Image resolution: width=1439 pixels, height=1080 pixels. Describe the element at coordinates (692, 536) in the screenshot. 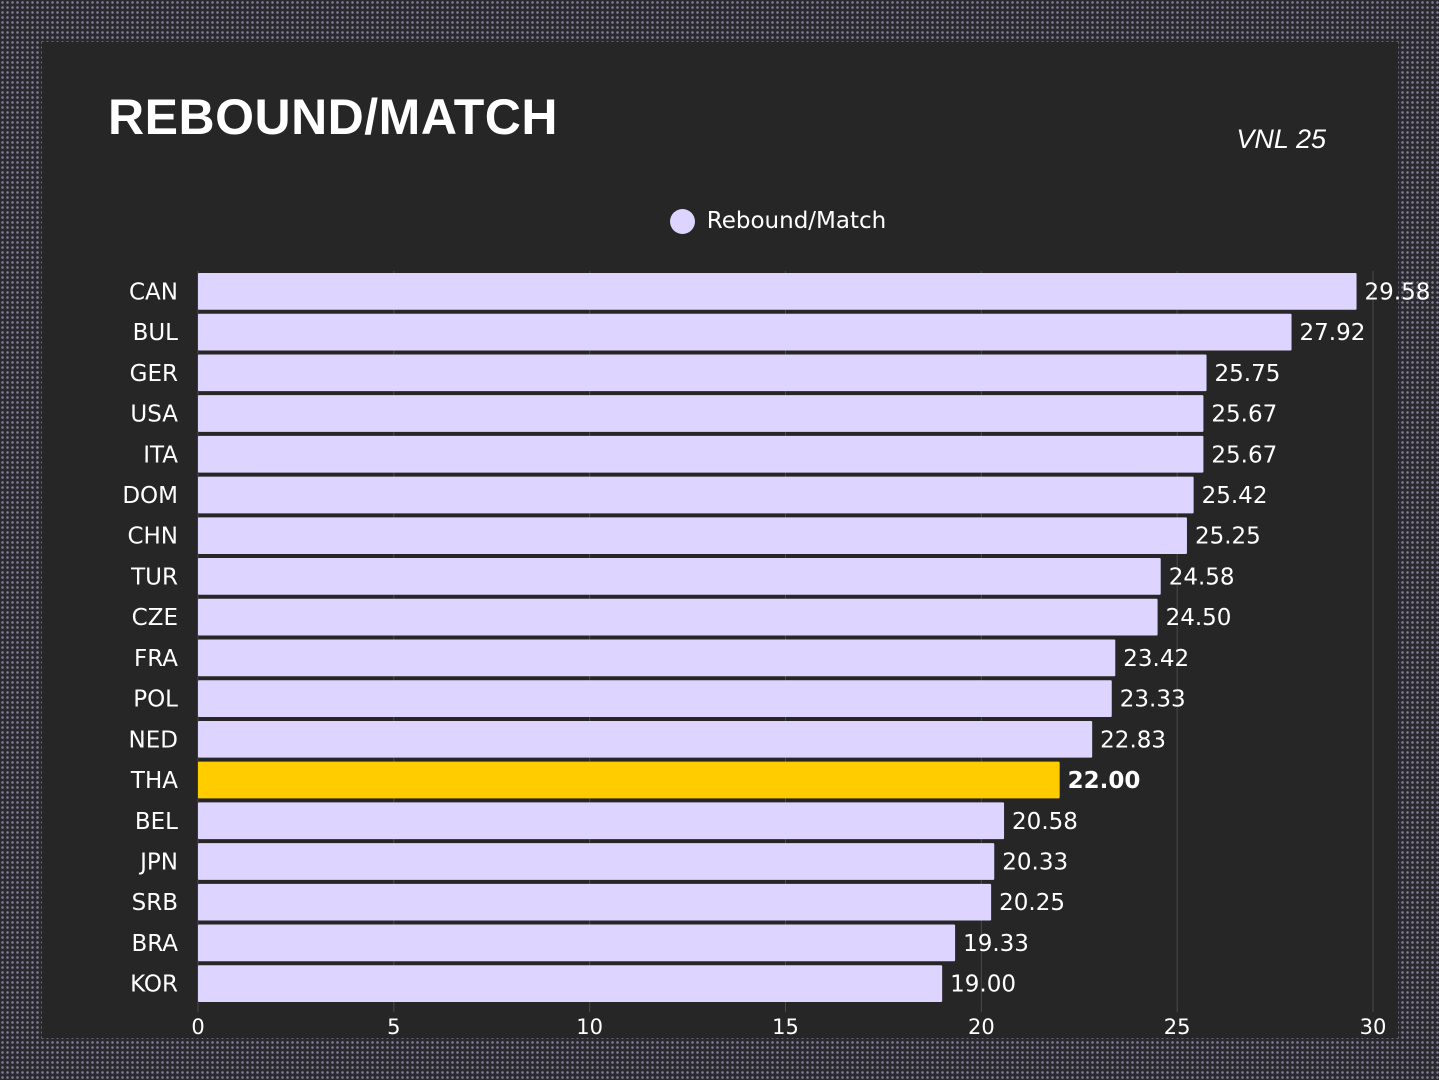

I see `bar-chn` at that location.